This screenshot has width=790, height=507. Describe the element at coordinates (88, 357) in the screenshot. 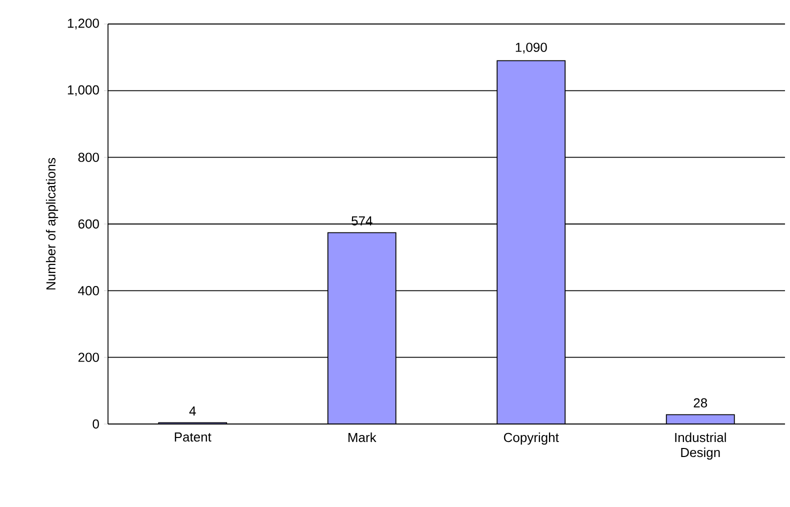

I see `y-tick-label: 200` at that location.